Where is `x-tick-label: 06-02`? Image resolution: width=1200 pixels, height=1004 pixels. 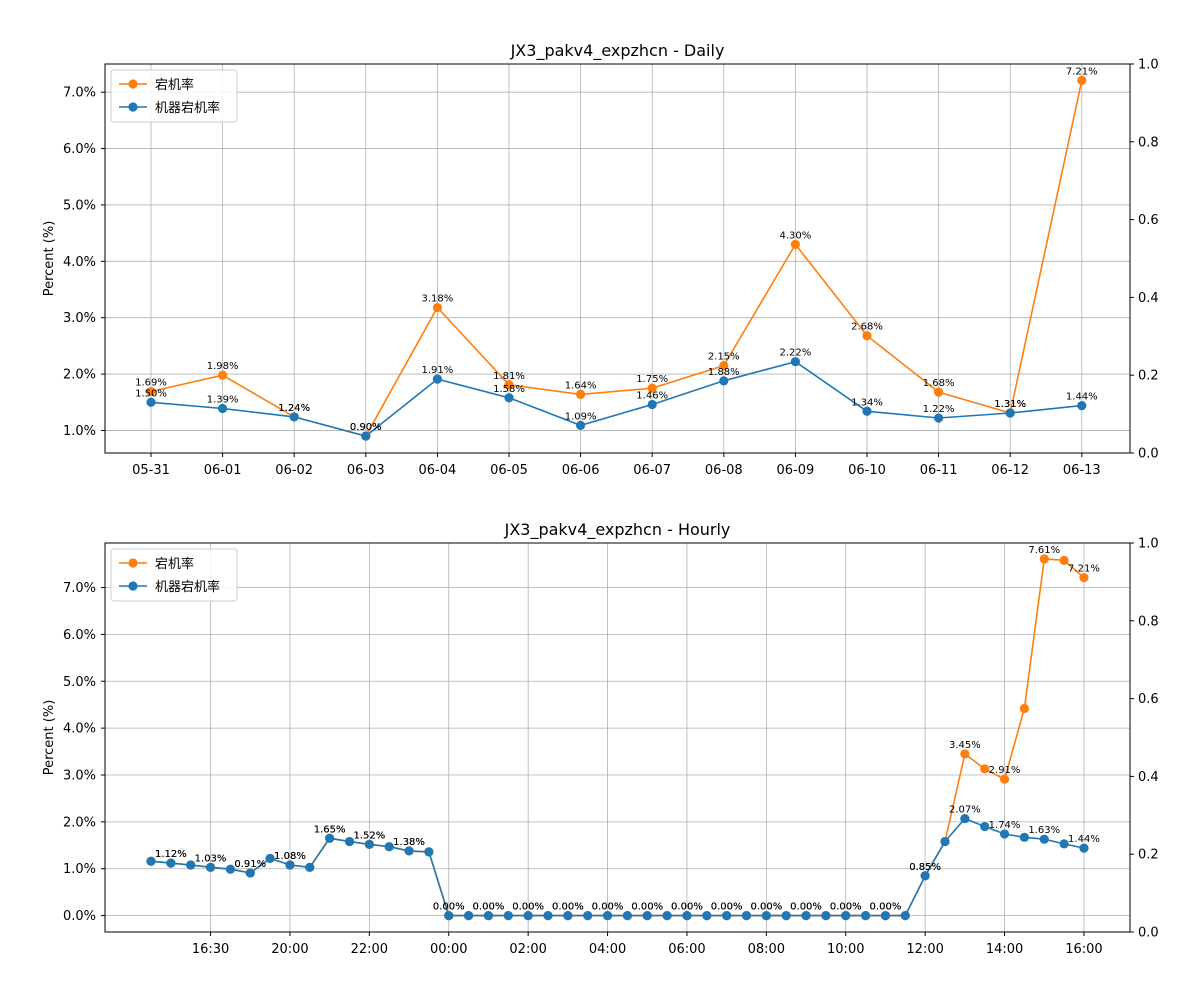 x-tick-label: 06-02 is located at coordinates (294, 470).